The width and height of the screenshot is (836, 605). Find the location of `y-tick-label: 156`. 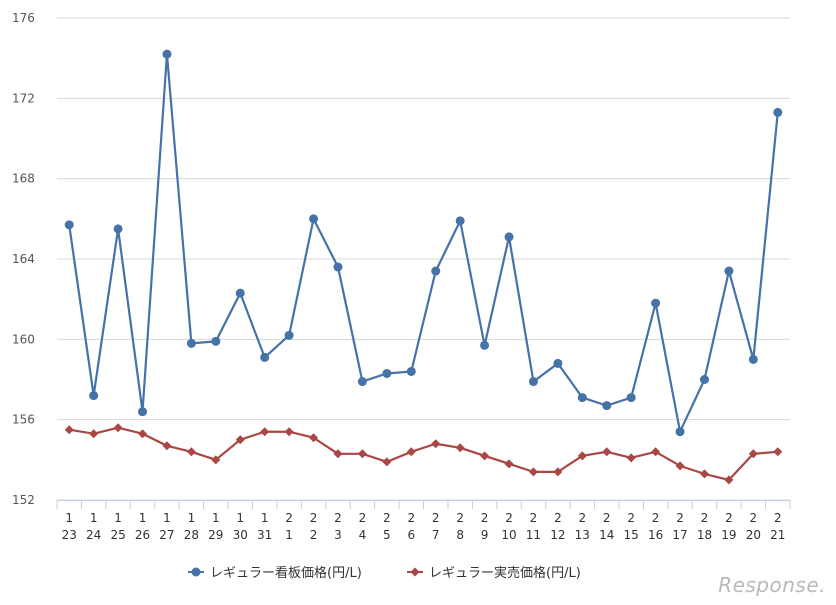

y-tick-label: 156 is located at coordinates (23, 420).